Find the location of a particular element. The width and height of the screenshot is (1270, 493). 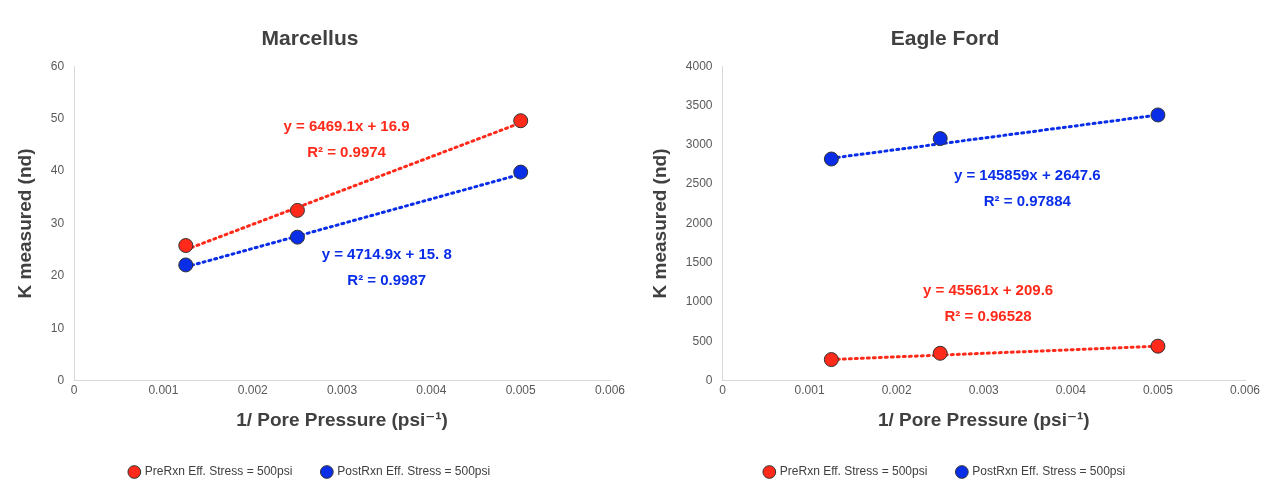

y-tick-label: 30 is located at coordinates (57, 222).